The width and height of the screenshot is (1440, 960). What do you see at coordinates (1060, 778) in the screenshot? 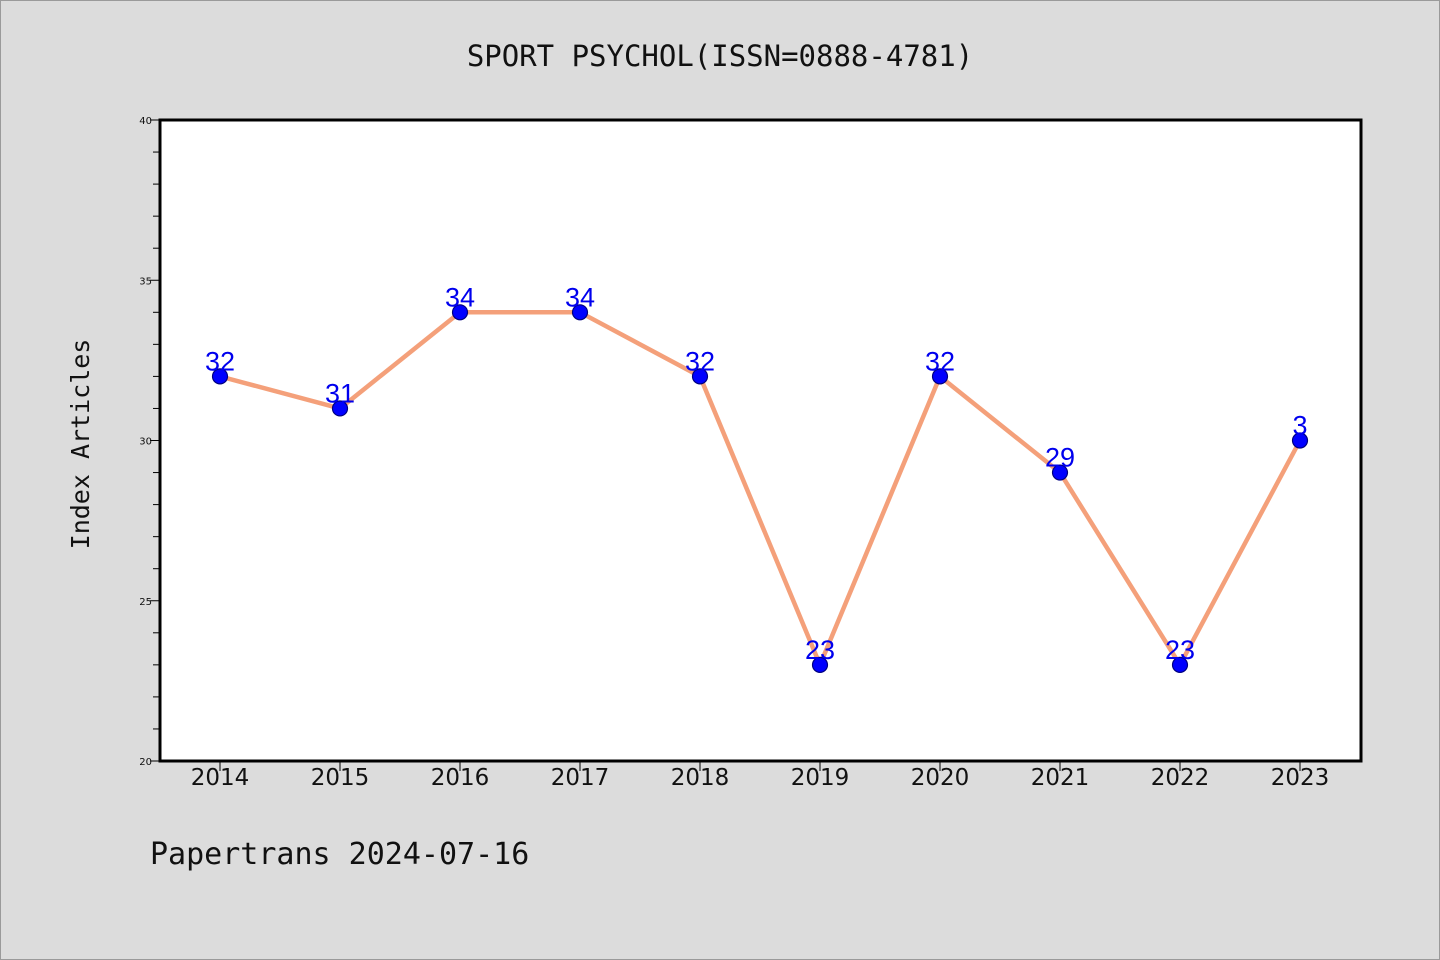
I see `x-tick-label: 2021` at bounding box center [1060, 778].